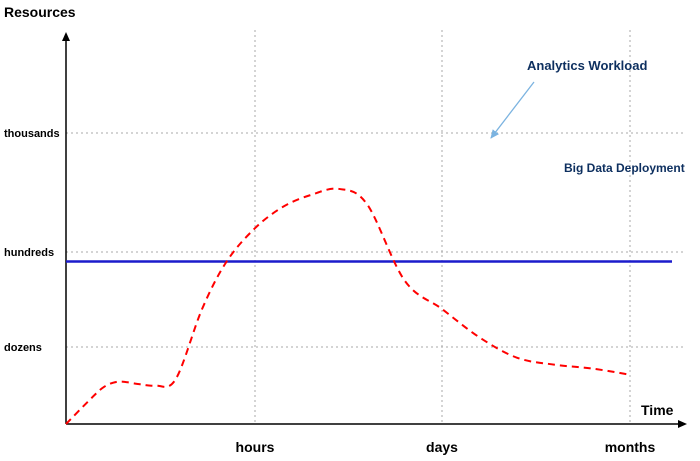 This screenshot has height=461, width=700. Describe the element at coordinates (442, 447) in the screenshot. I see `x-tick-label: days` at that location.